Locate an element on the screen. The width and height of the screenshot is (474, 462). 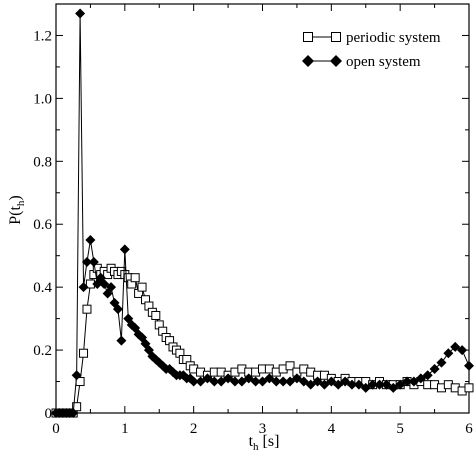
x-tick-label: 1 is located at coordinates (125, 429).